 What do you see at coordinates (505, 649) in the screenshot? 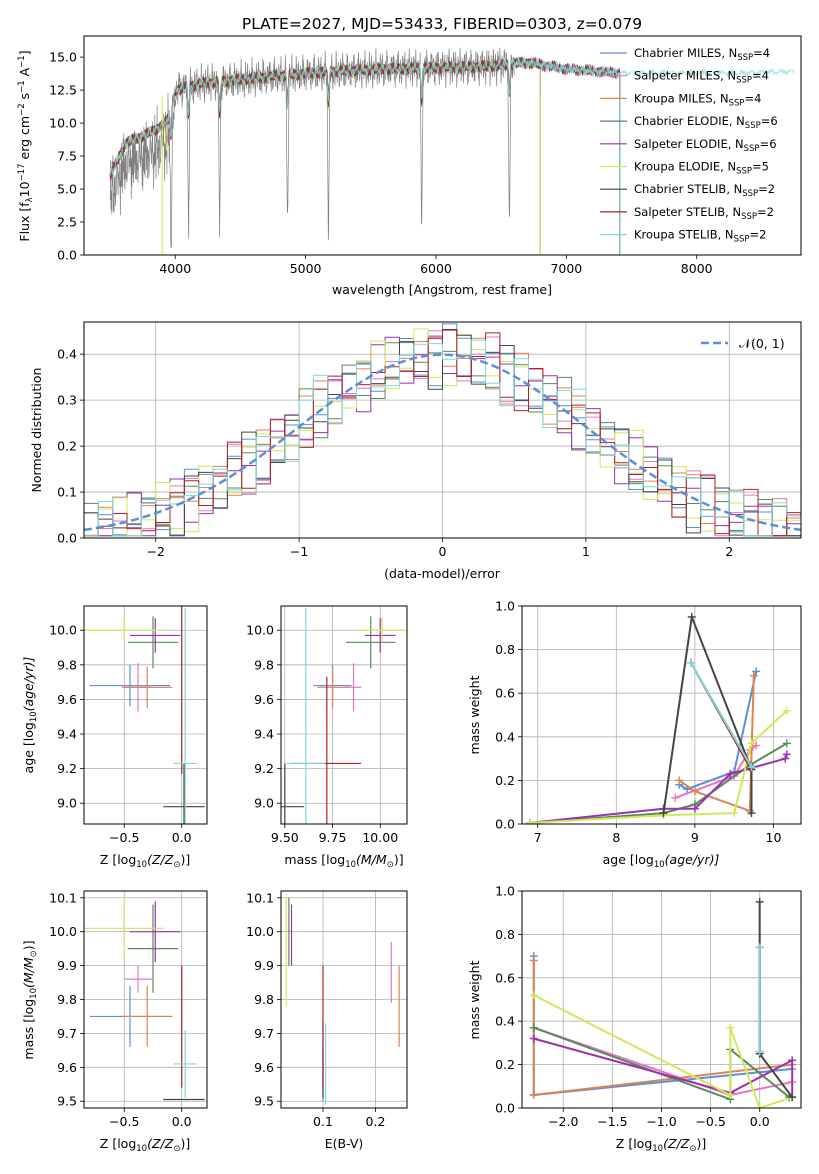
I see `y-tick-label: 0.8` at bounding box center [505, 649].